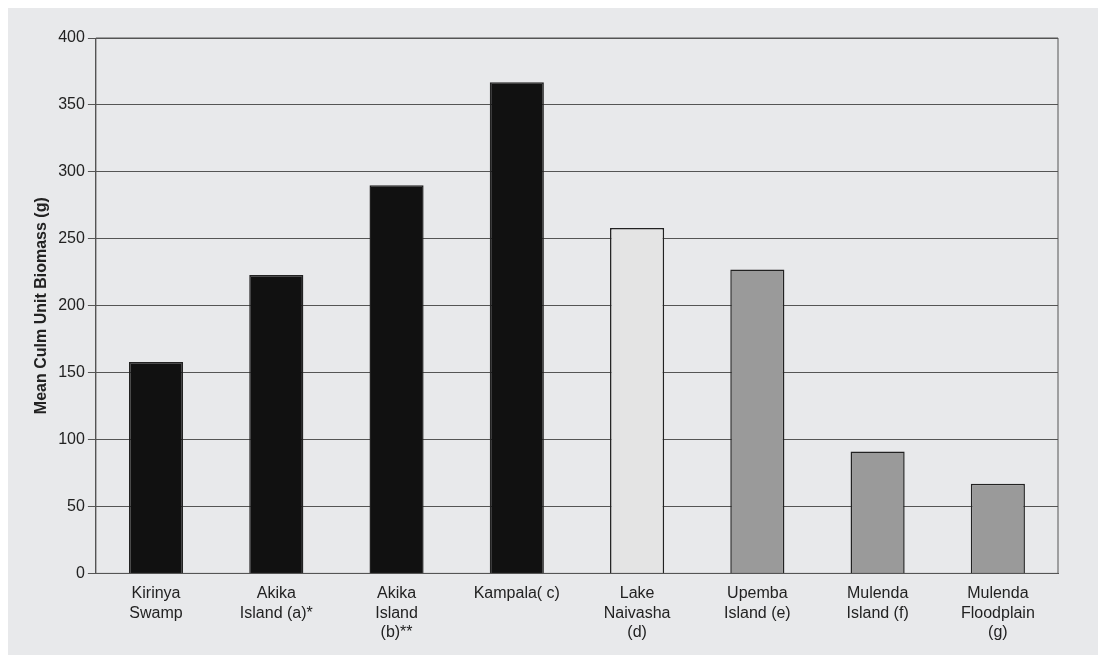 The height and width of the screenshot is (663, 1106). What do you see at coordinates (156, 602) in the screenshot?
I see `x-tick-label: Kirinya Swamp` at bounding box center [156, 602].